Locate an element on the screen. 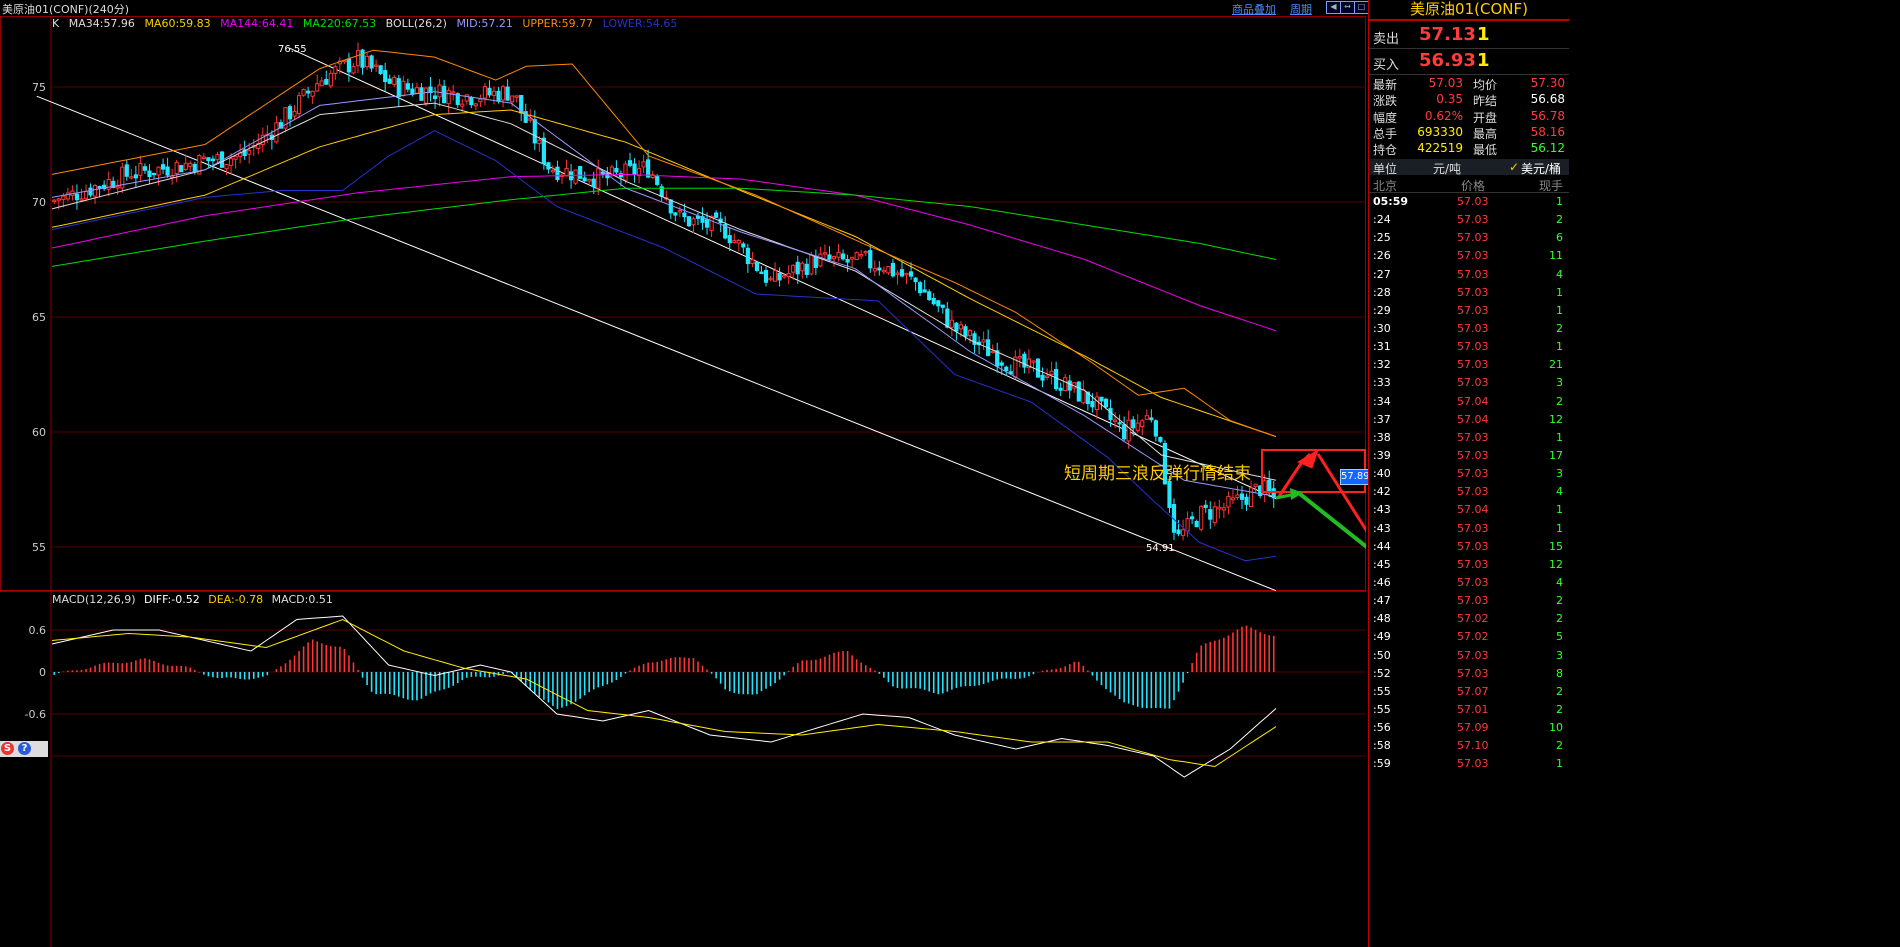 The height and width of the screenshot is (947, 1900). tick-row: :50 57.03 3 is located at coordinates (1469, 656).